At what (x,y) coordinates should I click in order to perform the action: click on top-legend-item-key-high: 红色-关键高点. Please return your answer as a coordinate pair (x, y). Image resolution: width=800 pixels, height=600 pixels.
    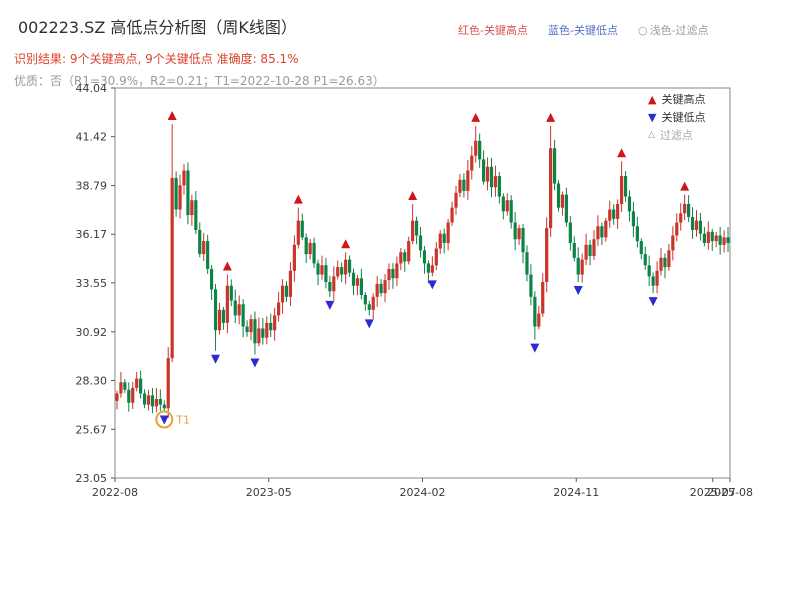
    Looking at the image, I should click on (493, 30).